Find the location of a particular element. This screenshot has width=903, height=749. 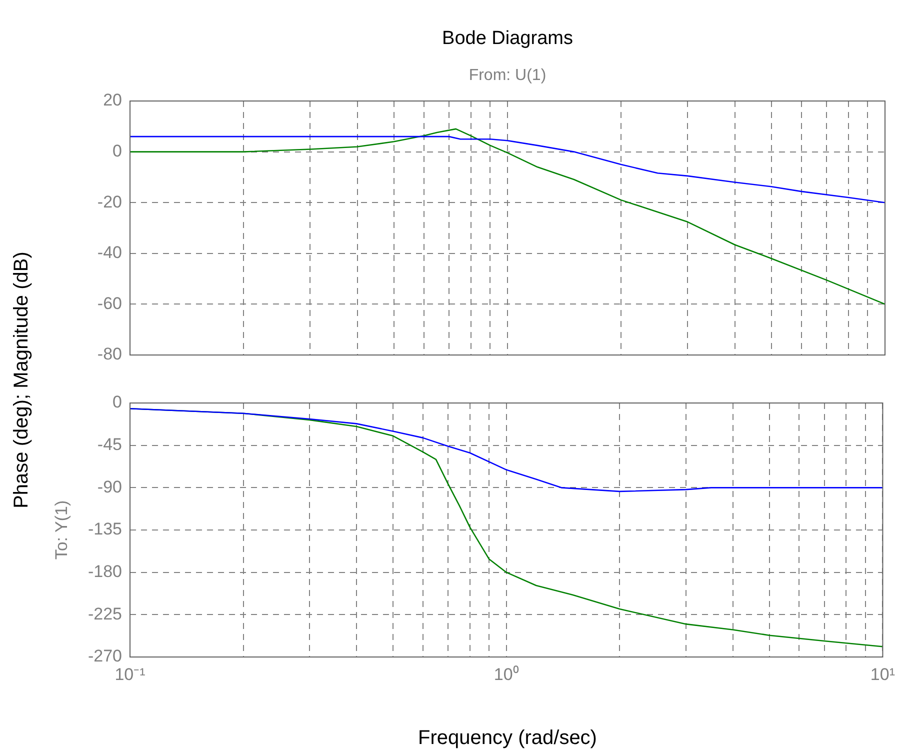

y-tick-label: -135 is located at coordinates (105, 529).